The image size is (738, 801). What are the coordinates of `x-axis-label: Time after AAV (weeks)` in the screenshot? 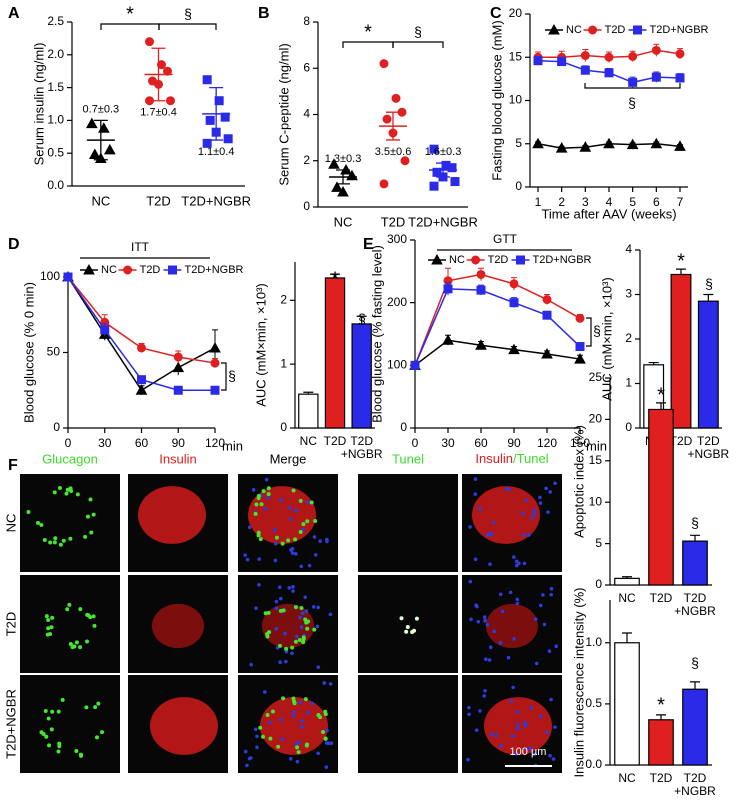 It's located at (608, 213).